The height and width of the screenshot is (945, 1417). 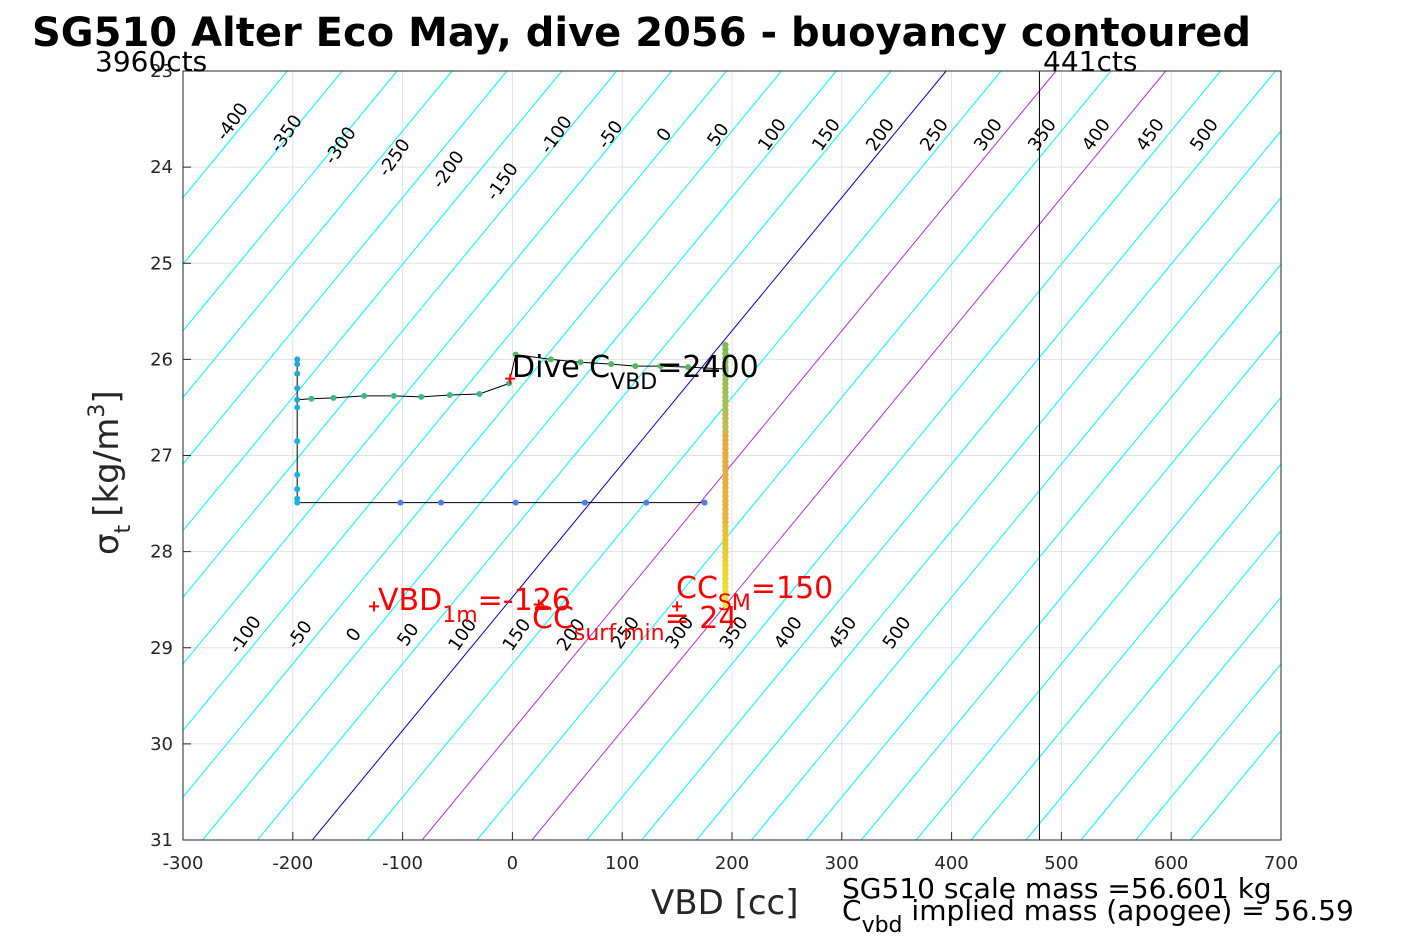 I want to click on dive-cvbd-tail: =2400, so click(x=707, y=367).